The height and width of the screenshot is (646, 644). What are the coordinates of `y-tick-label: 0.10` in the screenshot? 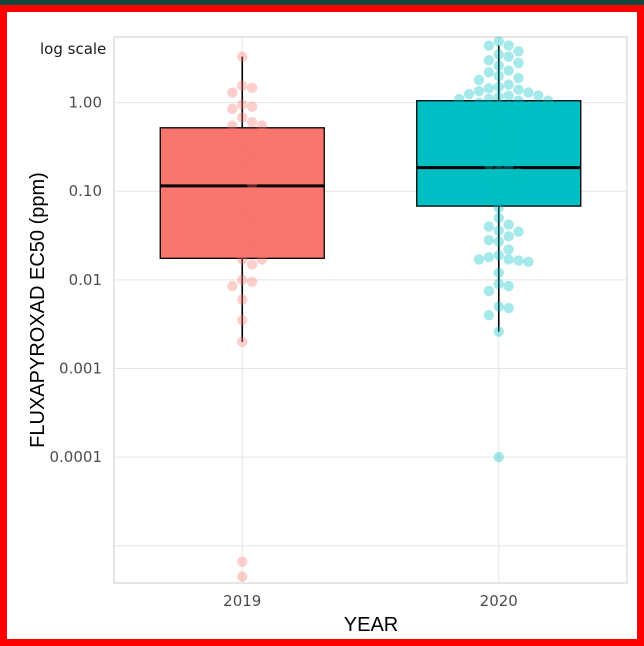 It's located at (85, 191).